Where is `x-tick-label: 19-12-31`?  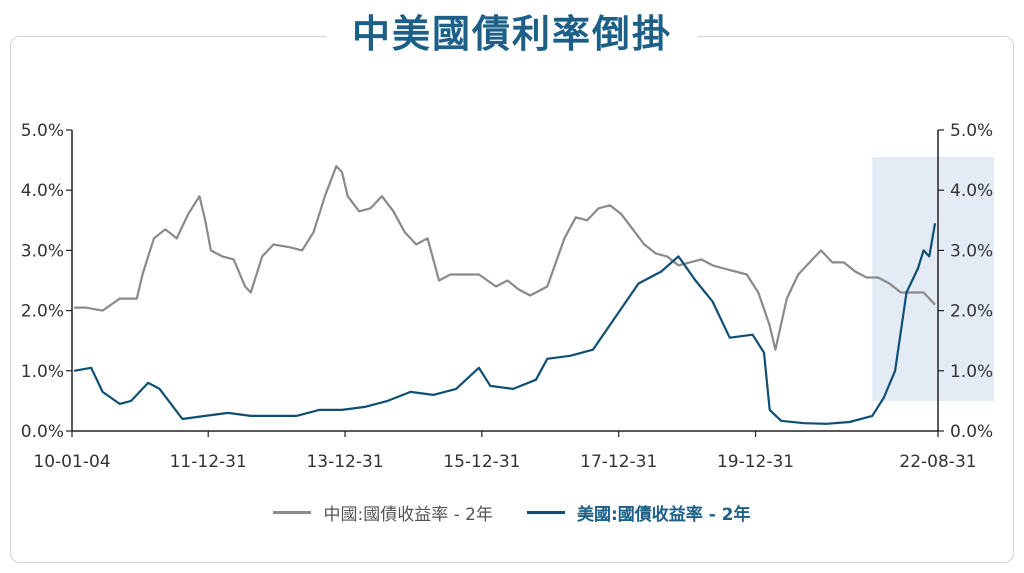
x-tick-label: 19-12-31 is located at coordinates (755, 462).